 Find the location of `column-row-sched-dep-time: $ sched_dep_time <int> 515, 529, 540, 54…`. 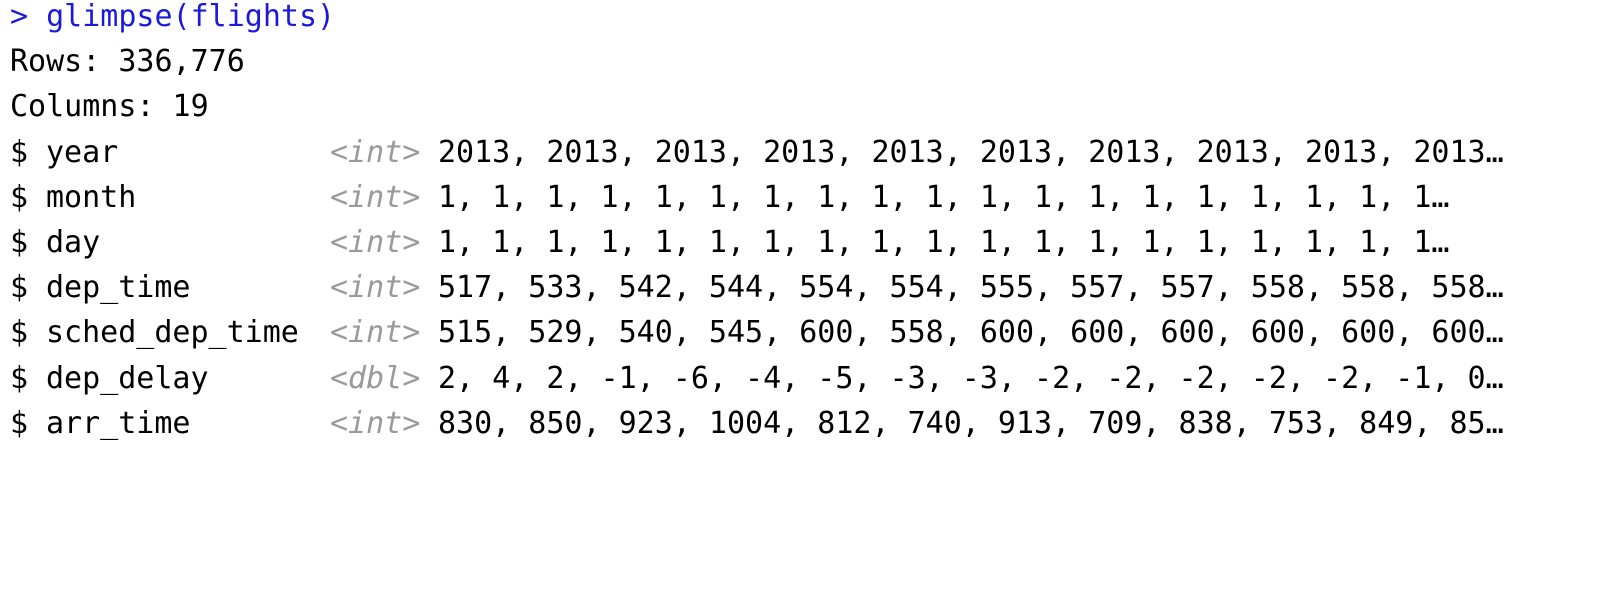

column-row-sched-dep-time: $ sched_dep_time <int> 515, 529, 540, 54… is located at coordinates (810, 338).